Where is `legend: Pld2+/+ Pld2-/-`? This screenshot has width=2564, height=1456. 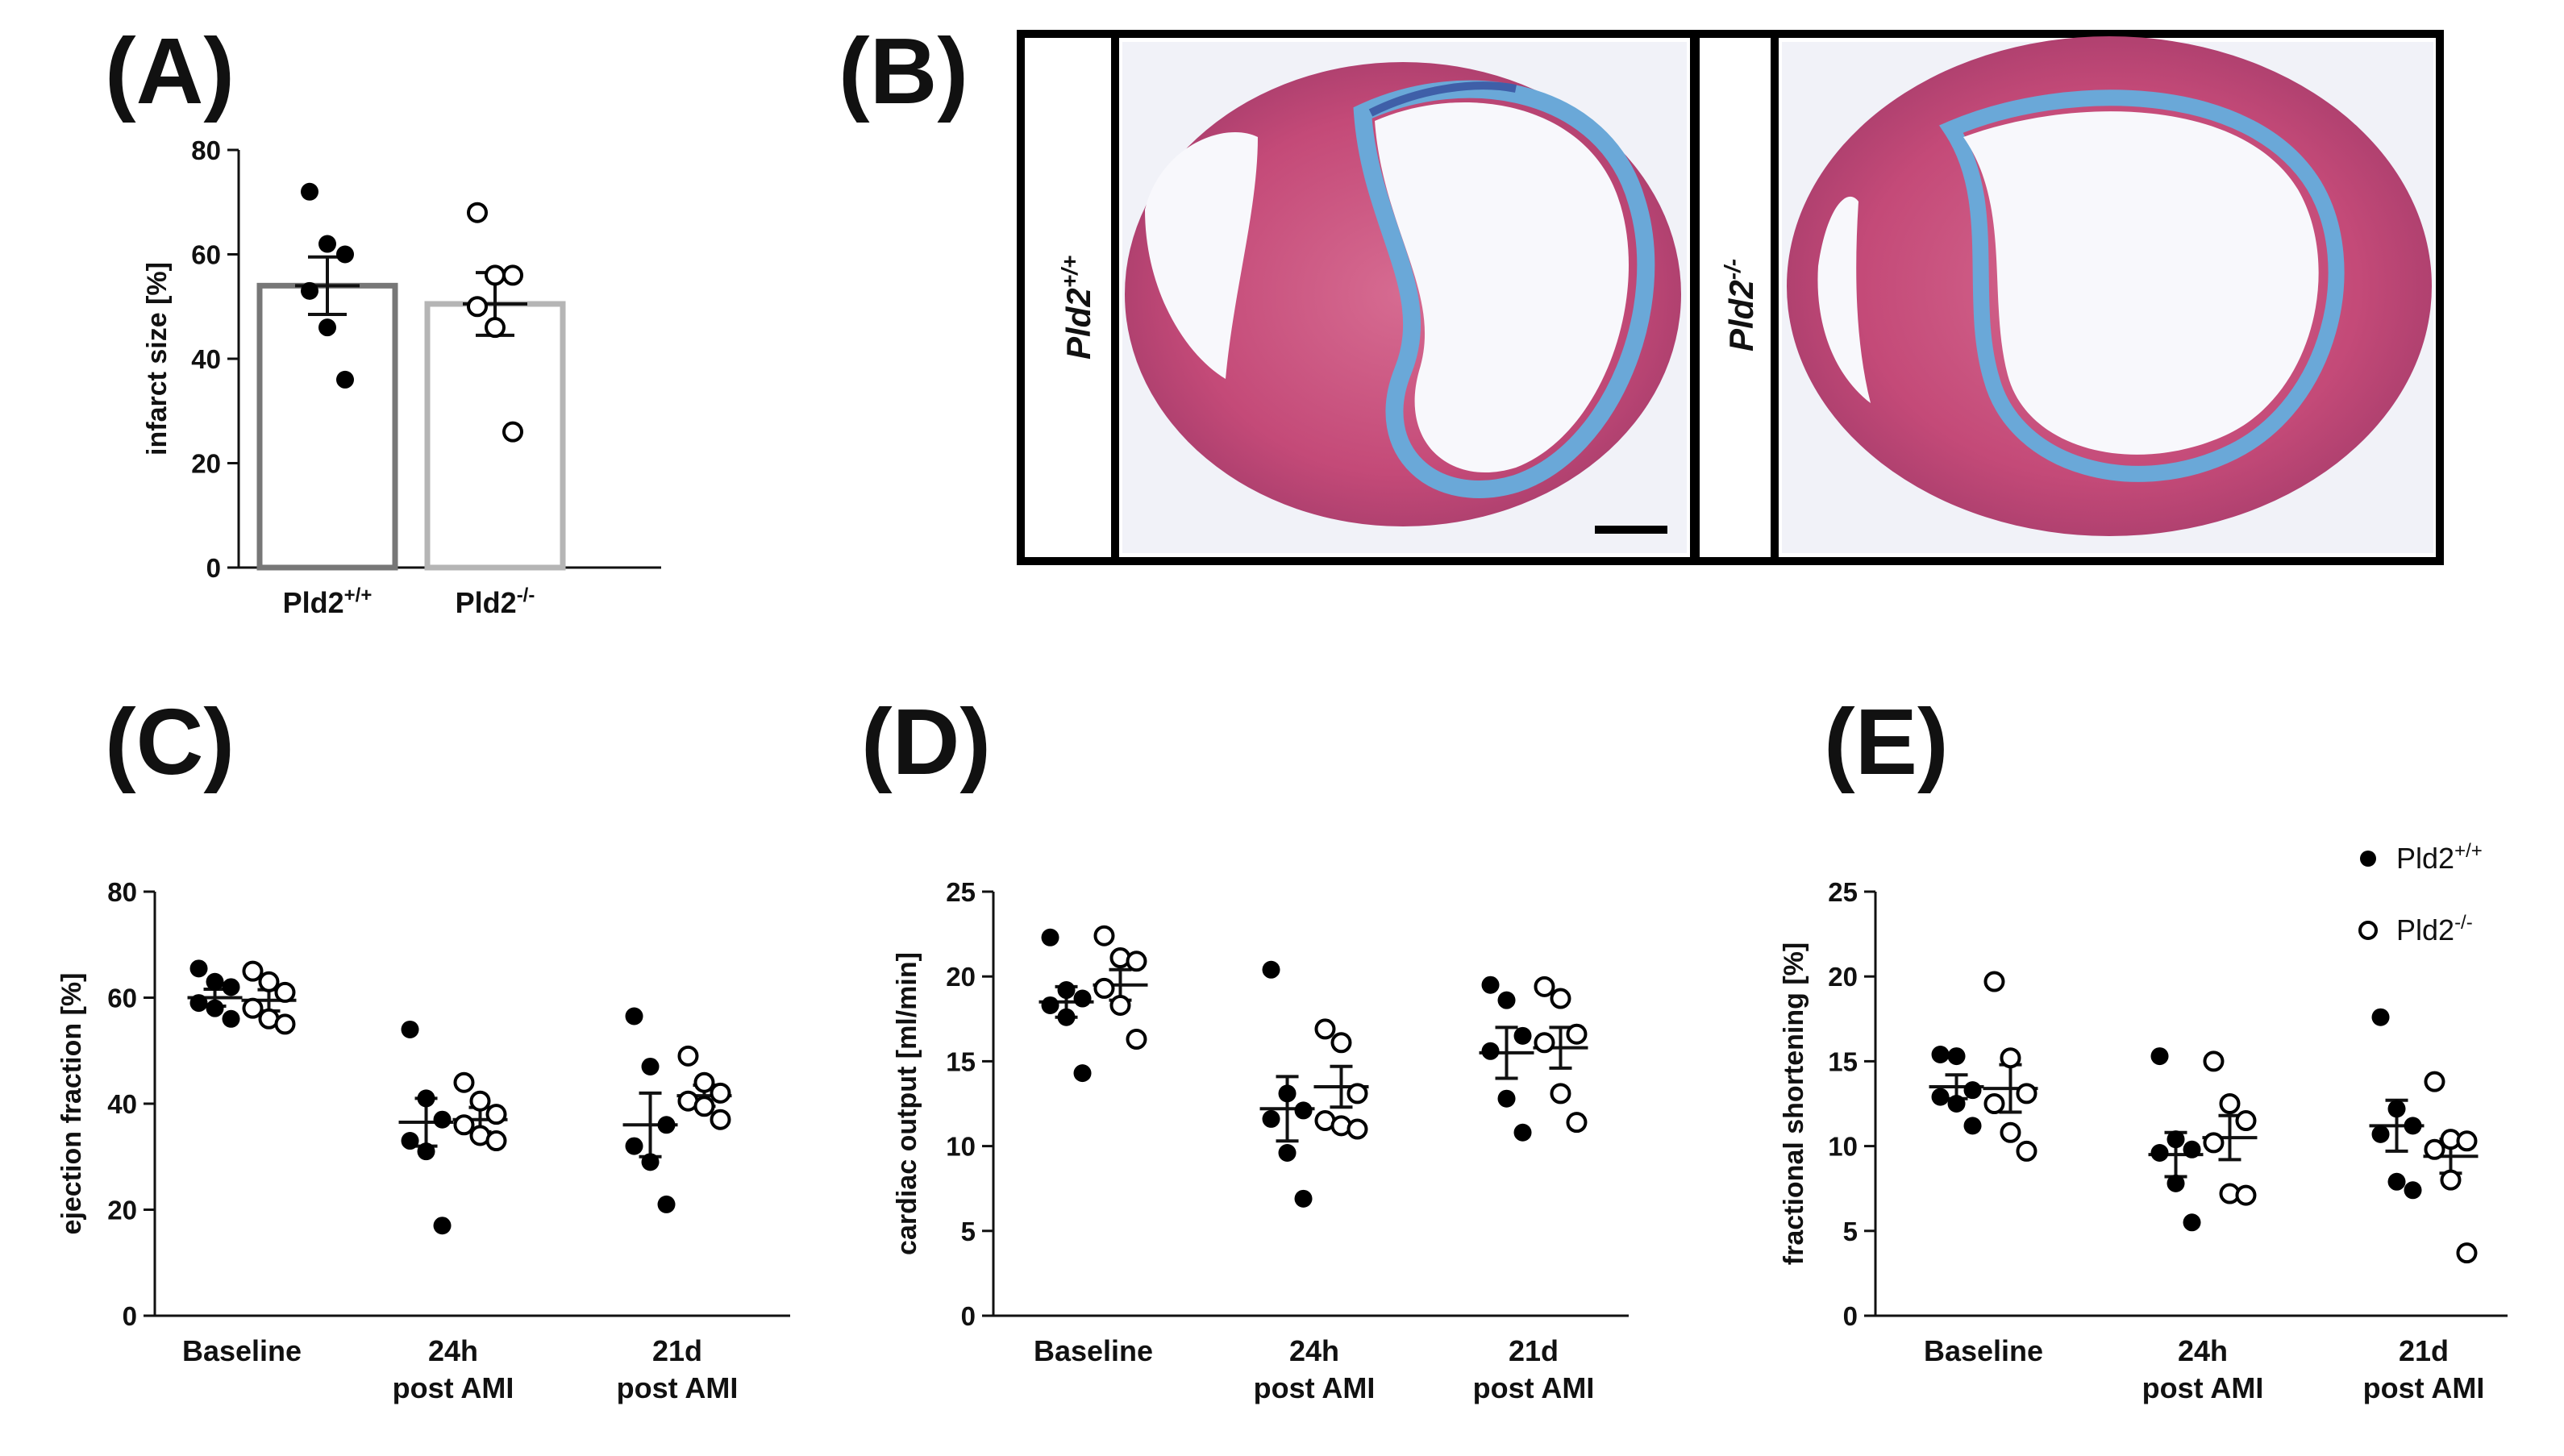 legend: Pld2+/+ Pld2-/- is located at coordinates (2421, 893).